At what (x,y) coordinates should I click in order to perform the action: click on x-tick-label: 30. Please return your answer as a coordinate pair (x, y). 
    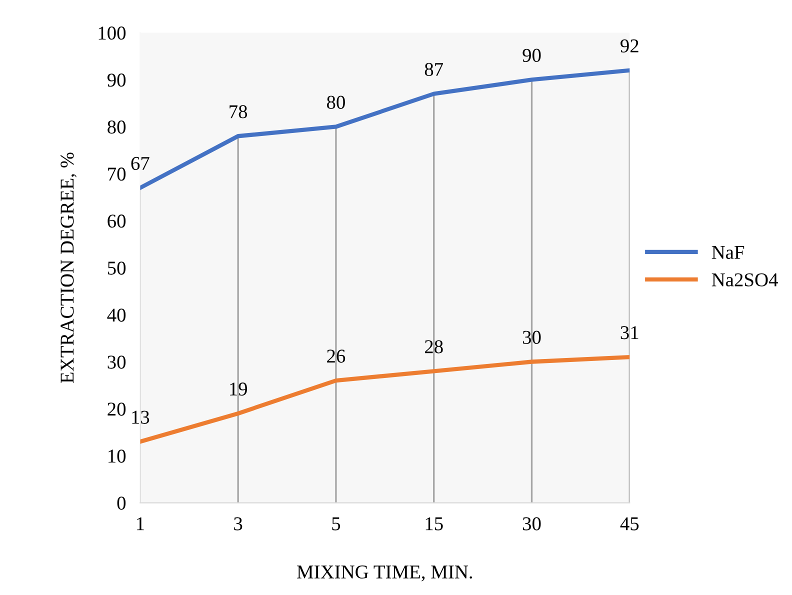
    Looking at the image, I should click on (531, 523).